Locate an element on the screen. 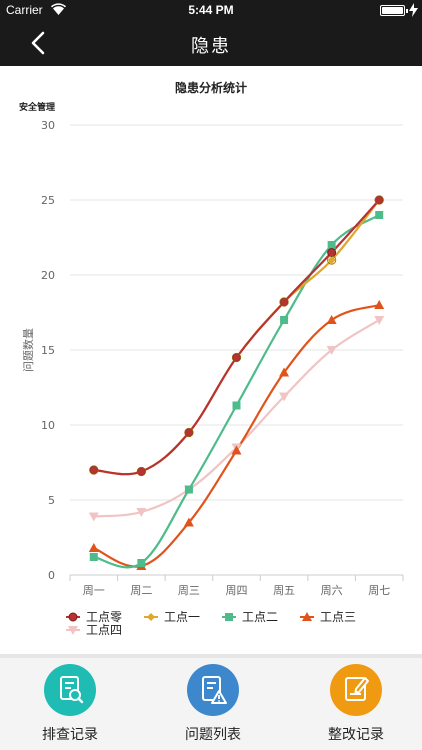  x-tick-label: 周三 is located at coordinates (189, 590).